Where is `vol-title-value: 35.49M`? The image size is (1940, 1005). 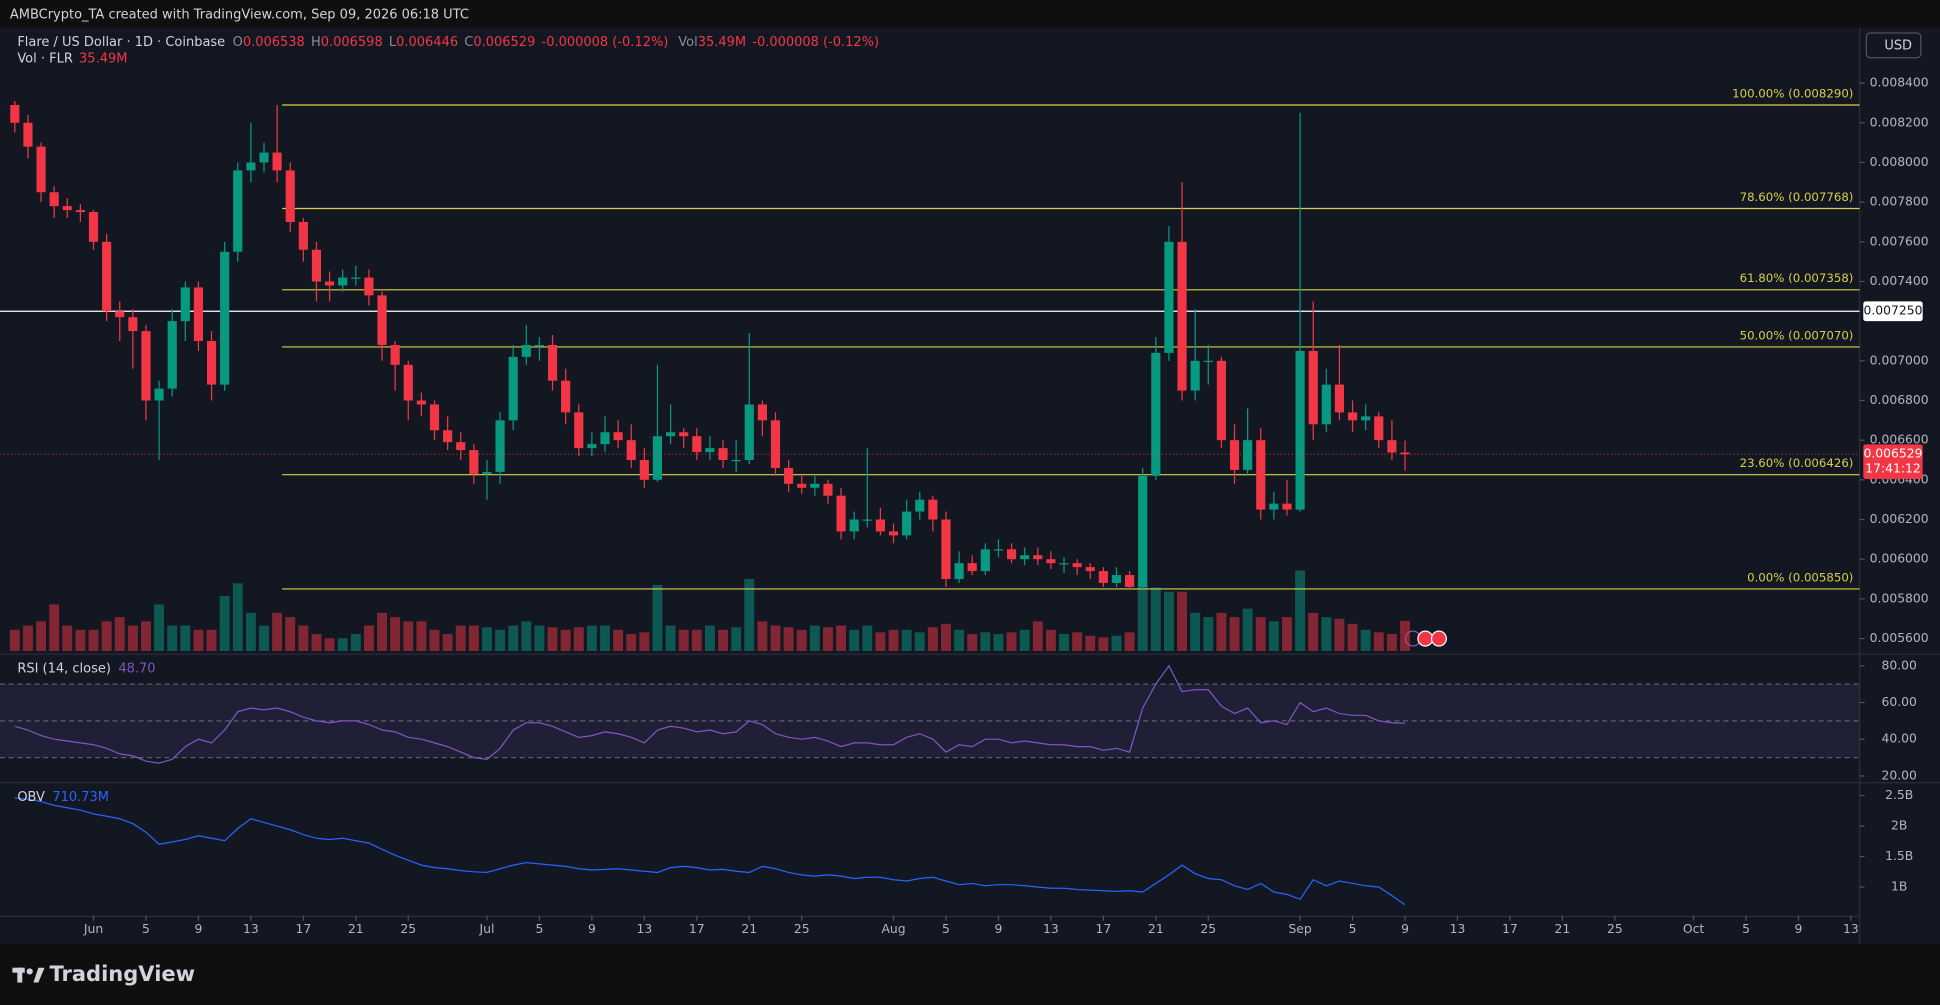
vol-title-value: 35.49M is located at coordinates (103, 58).